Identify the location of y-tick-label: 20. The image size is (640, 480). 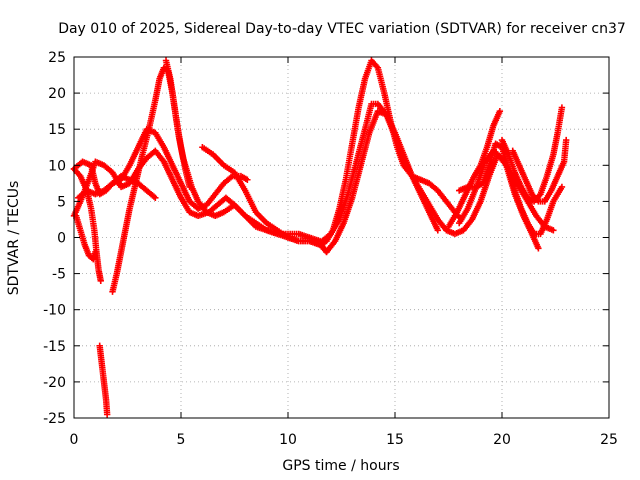
(57, 94).